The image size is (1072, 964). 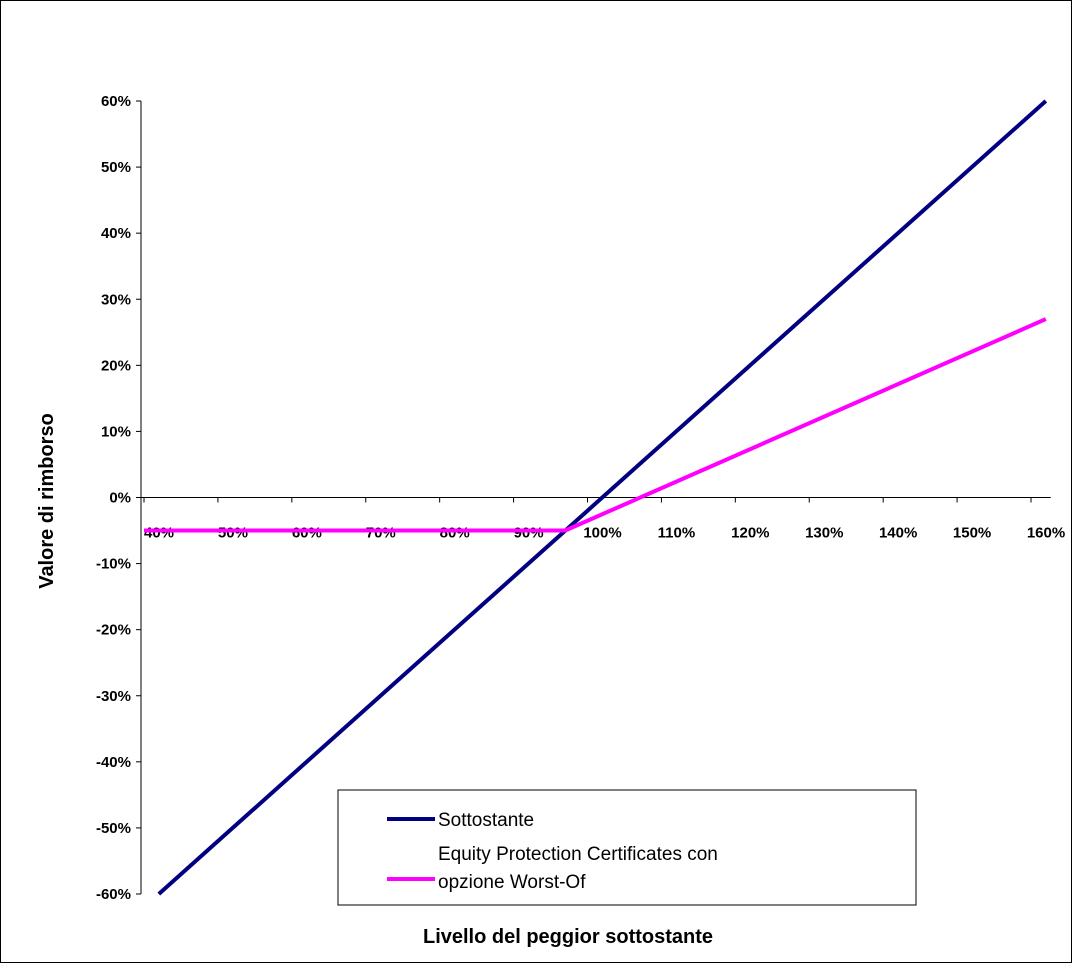 I want to click on x-tick-label: 140%, so click(x=898, y=533).